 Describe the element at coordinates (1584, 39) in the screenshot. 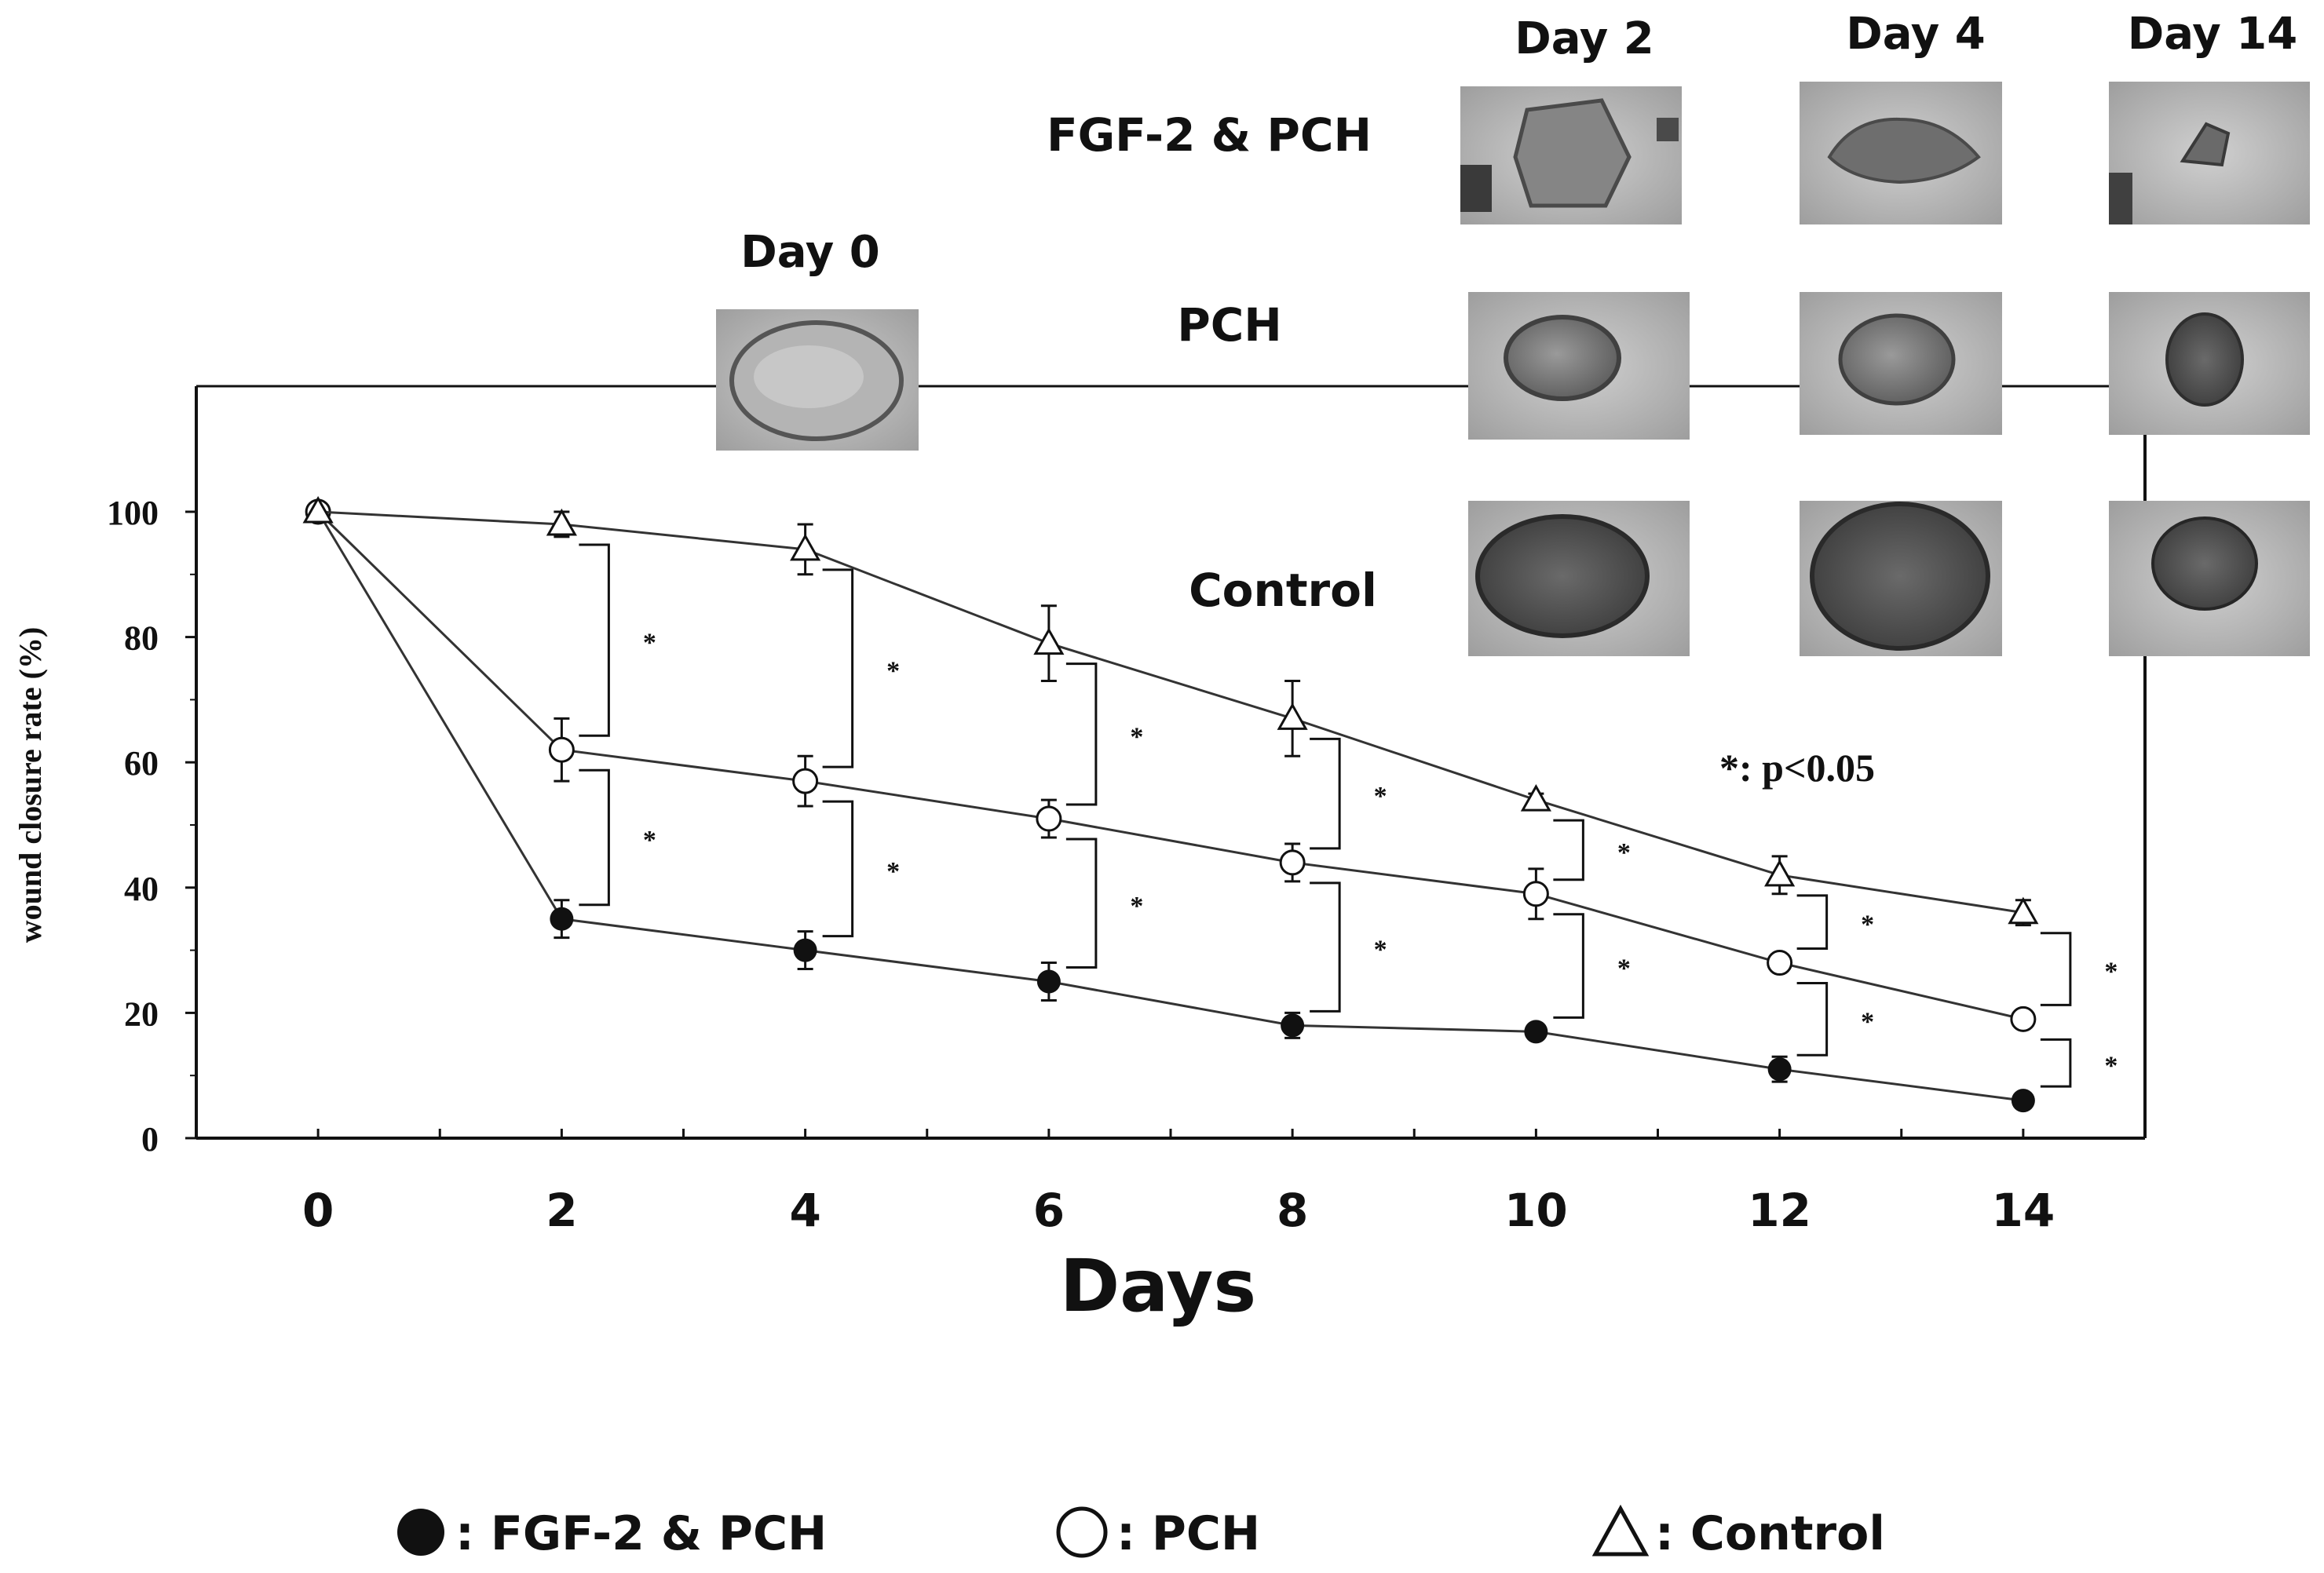

I see `label-day-2: Day 2` at that location.